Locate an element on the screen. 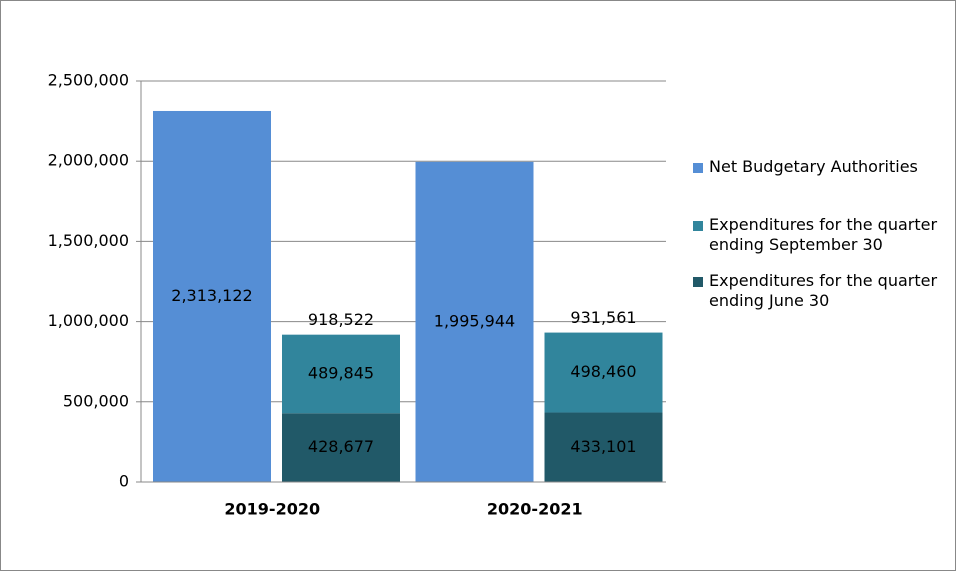 The height and width of the screenshot is (571, 956). value-label: 489,845 is located at coordinates (341, 372).